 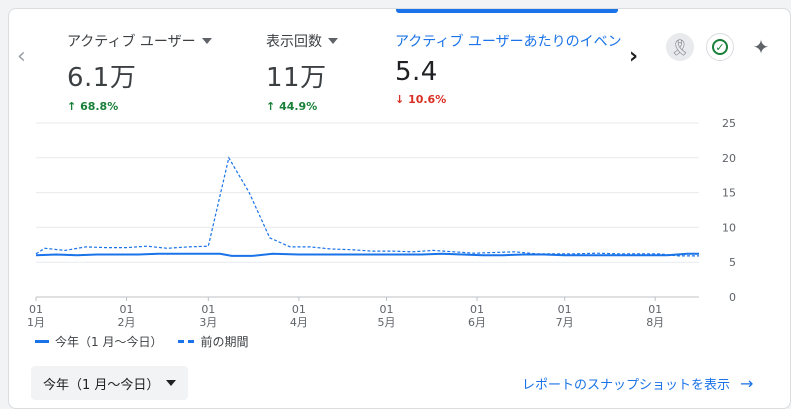 I want to click on metric-label-active-users: アクティブ ユーザー, so click(x=139, y=41).